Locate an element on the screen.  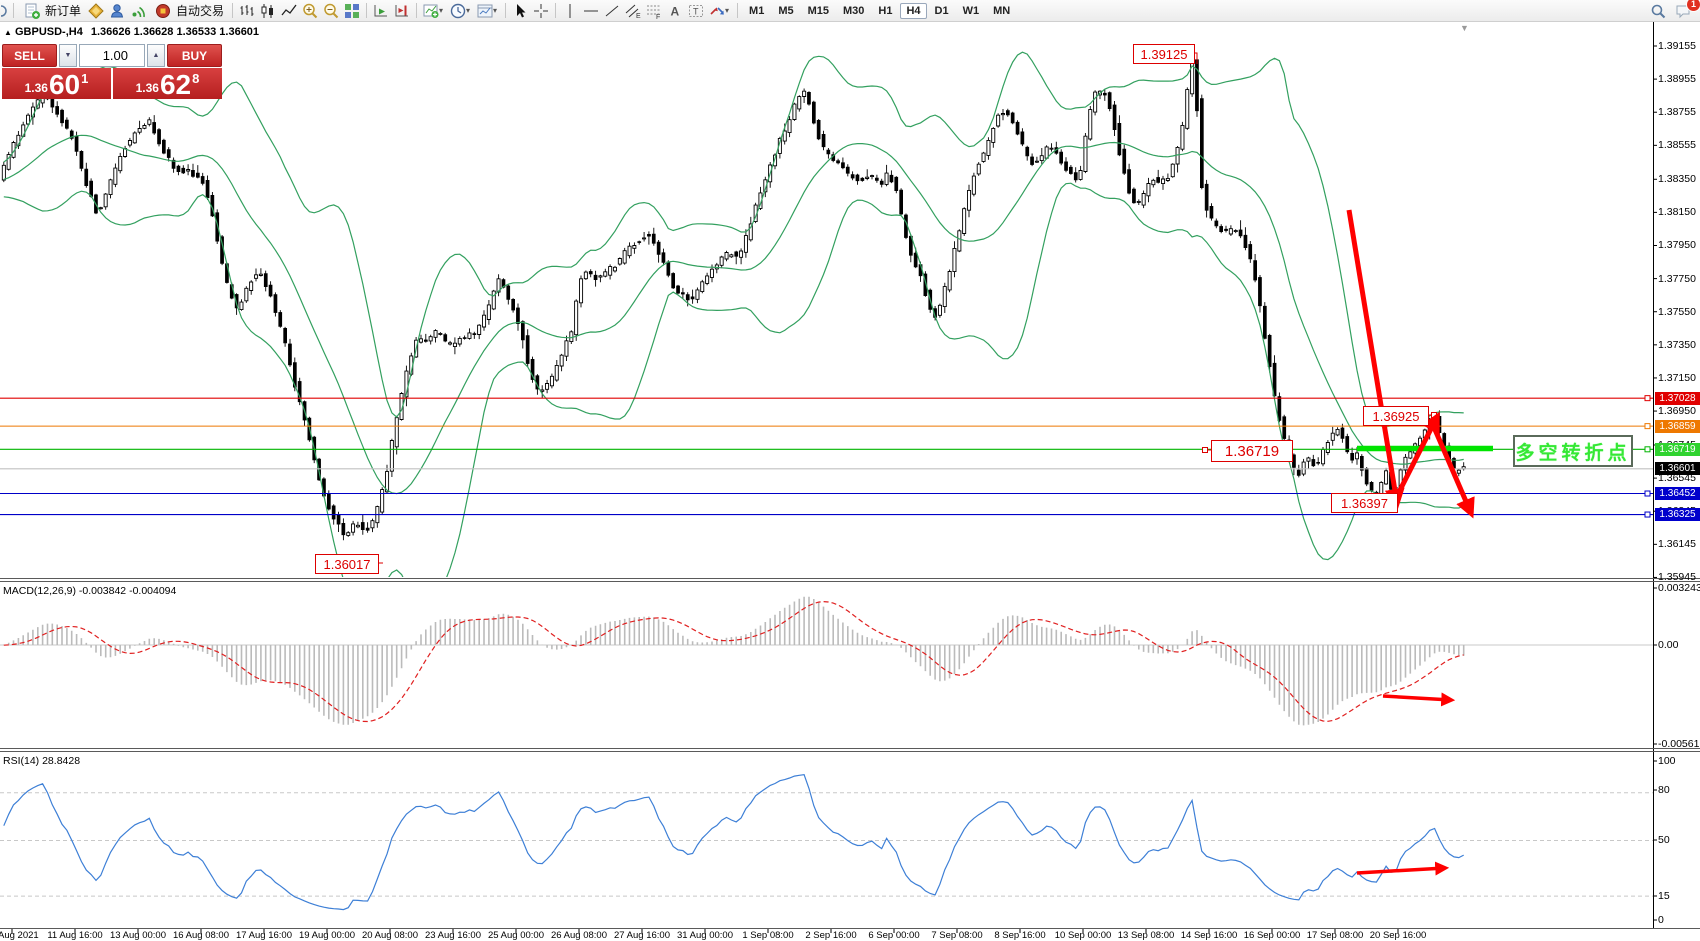
price-axis-tick: 1.36145 is located at coordinates (1677, 544).